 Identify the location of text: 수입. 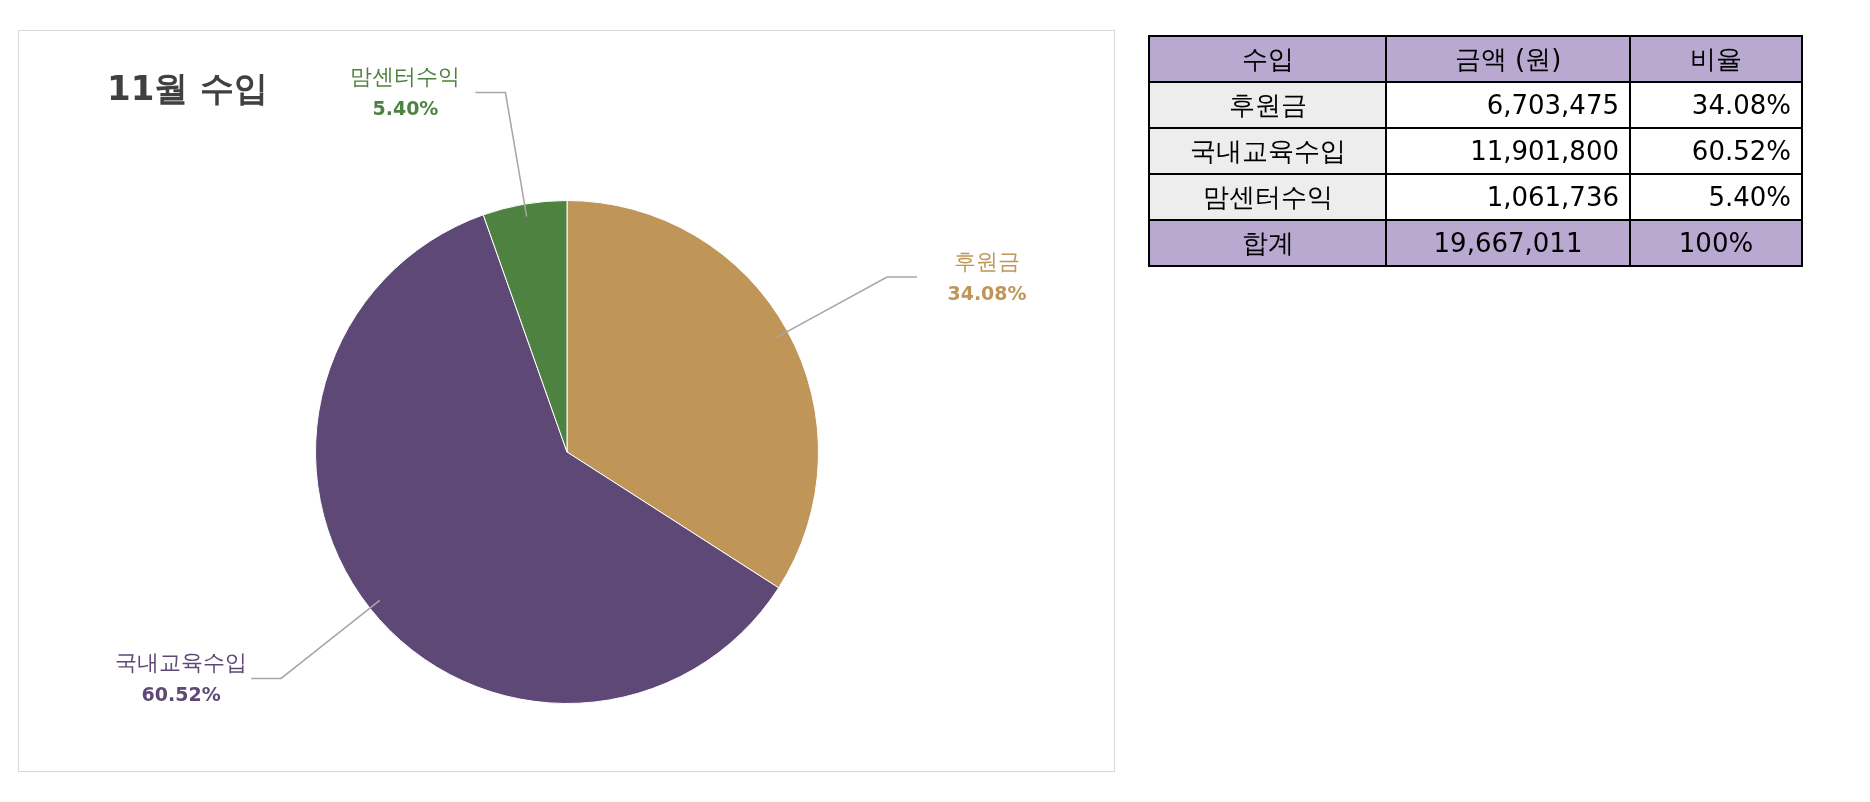
(1267, 59).